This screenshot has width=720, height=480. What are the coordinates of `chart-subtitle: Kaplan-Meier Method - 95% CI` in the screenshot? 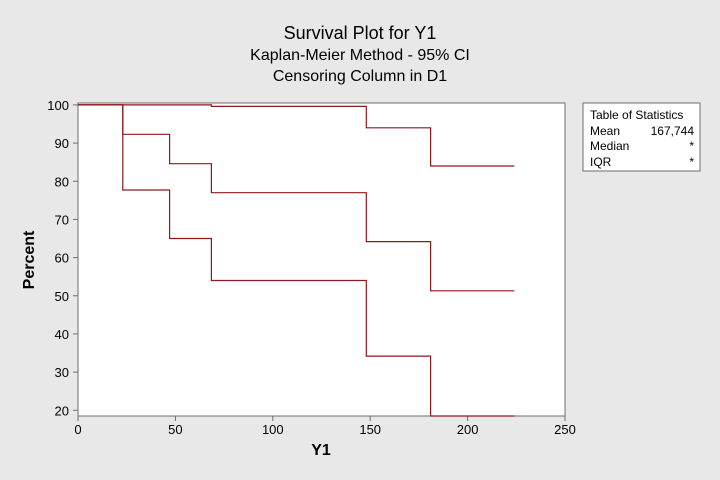 It's located at (360, 55).